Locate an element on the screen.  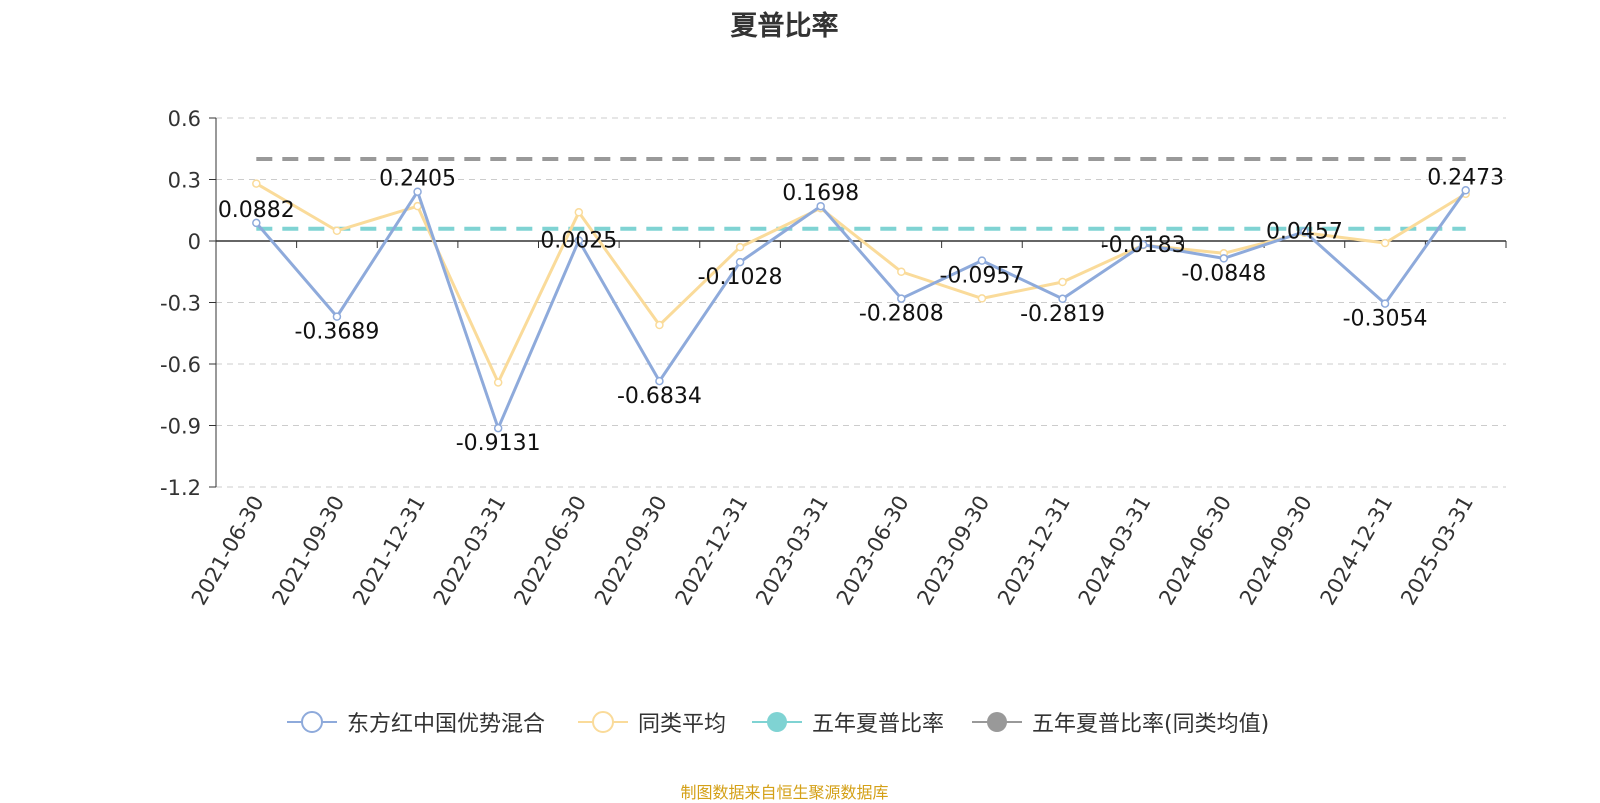
y-tick-label: 0.6 is located at coordinates (184, 119).